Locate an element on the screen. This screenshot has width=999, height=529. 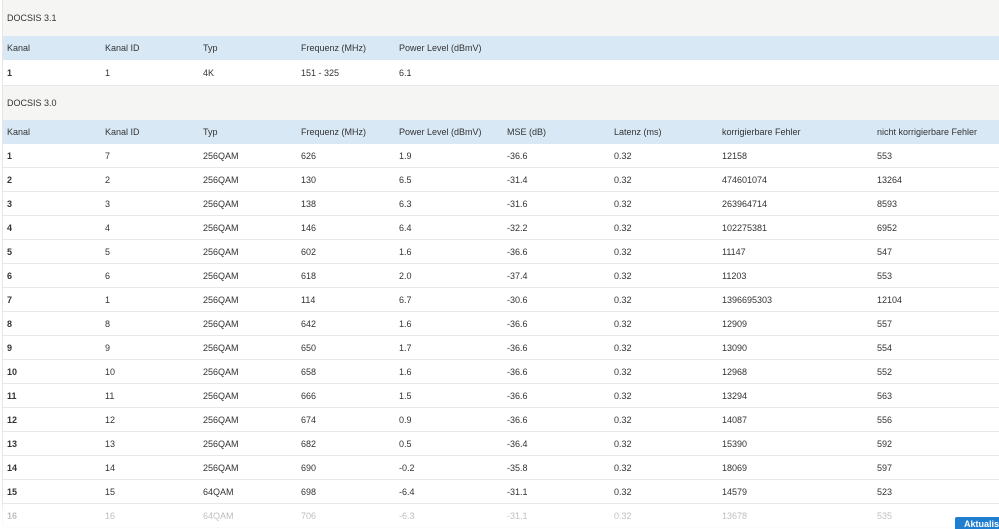
column-header: nicht korrigierbare Fehler is located at coordinates (927, 132).